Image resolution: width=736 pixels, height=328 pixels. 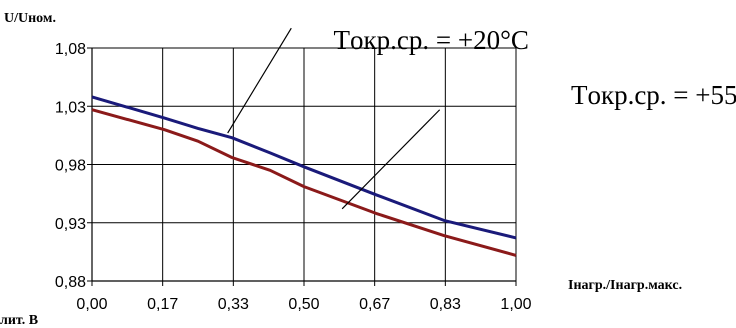 What do you see at coordinates (70, 107) in the screenshot?
I see `y-tick-label: 1,03` at bounding box center [70, 107].